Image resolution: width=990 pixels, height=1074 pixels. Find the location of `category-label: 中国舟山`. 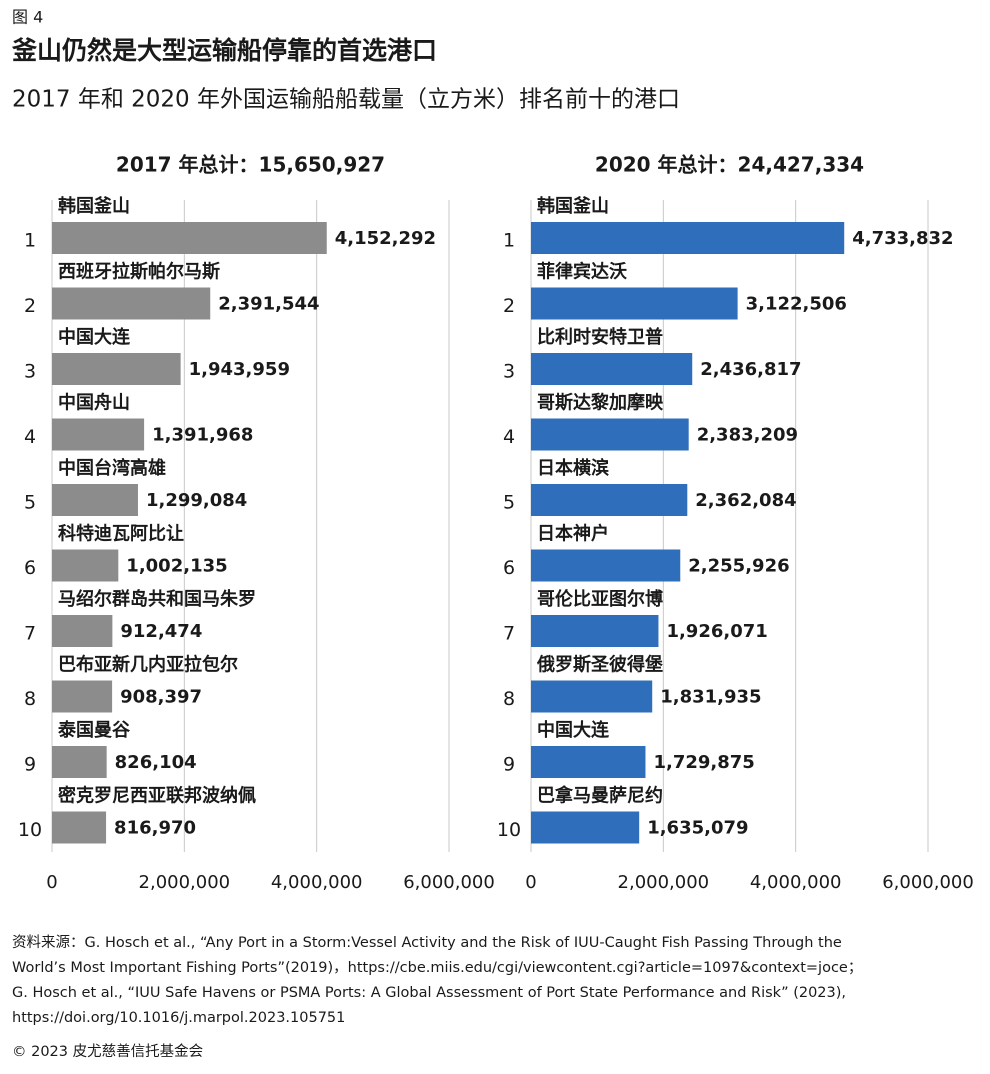

category-label: 中国舟山 is located at coordinates (94, 403).